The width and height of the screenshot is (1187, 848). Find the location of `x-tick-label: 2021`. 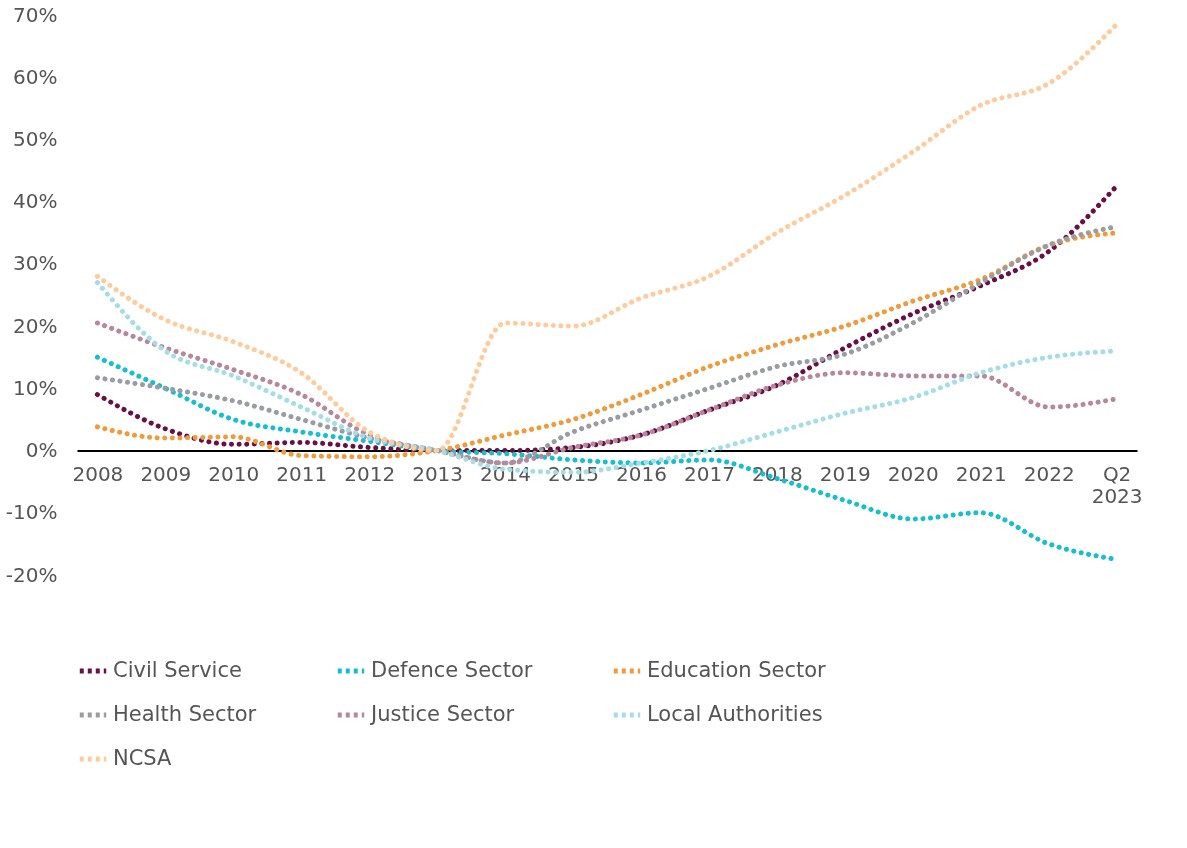

x-tick-label: 2021 is located at coordinates (981, 474).